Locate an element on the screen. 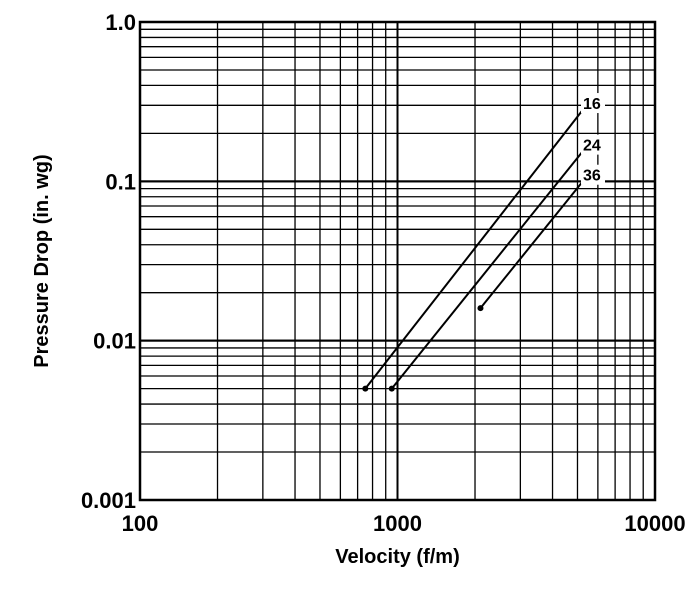  series-label-24: 24 is located at coordinates (592, 146).